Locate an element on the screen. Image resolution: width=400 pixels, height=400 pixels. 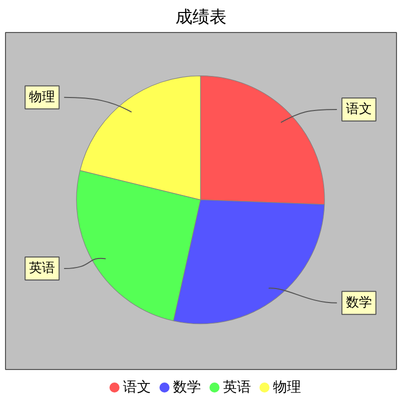
legend-label: 语文 is located at coordinates (137, 388).